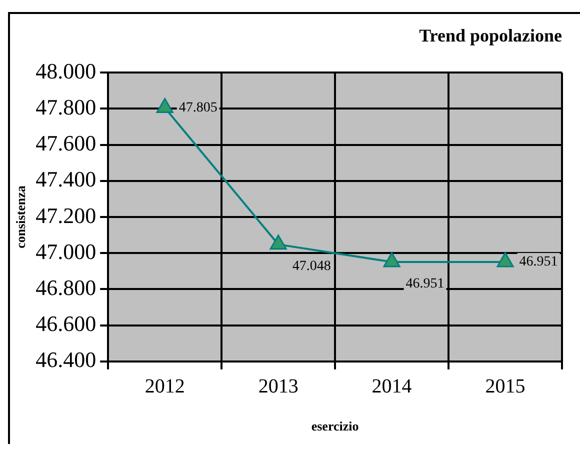  I want to click on data-label: 47.805, so click(198, 108).